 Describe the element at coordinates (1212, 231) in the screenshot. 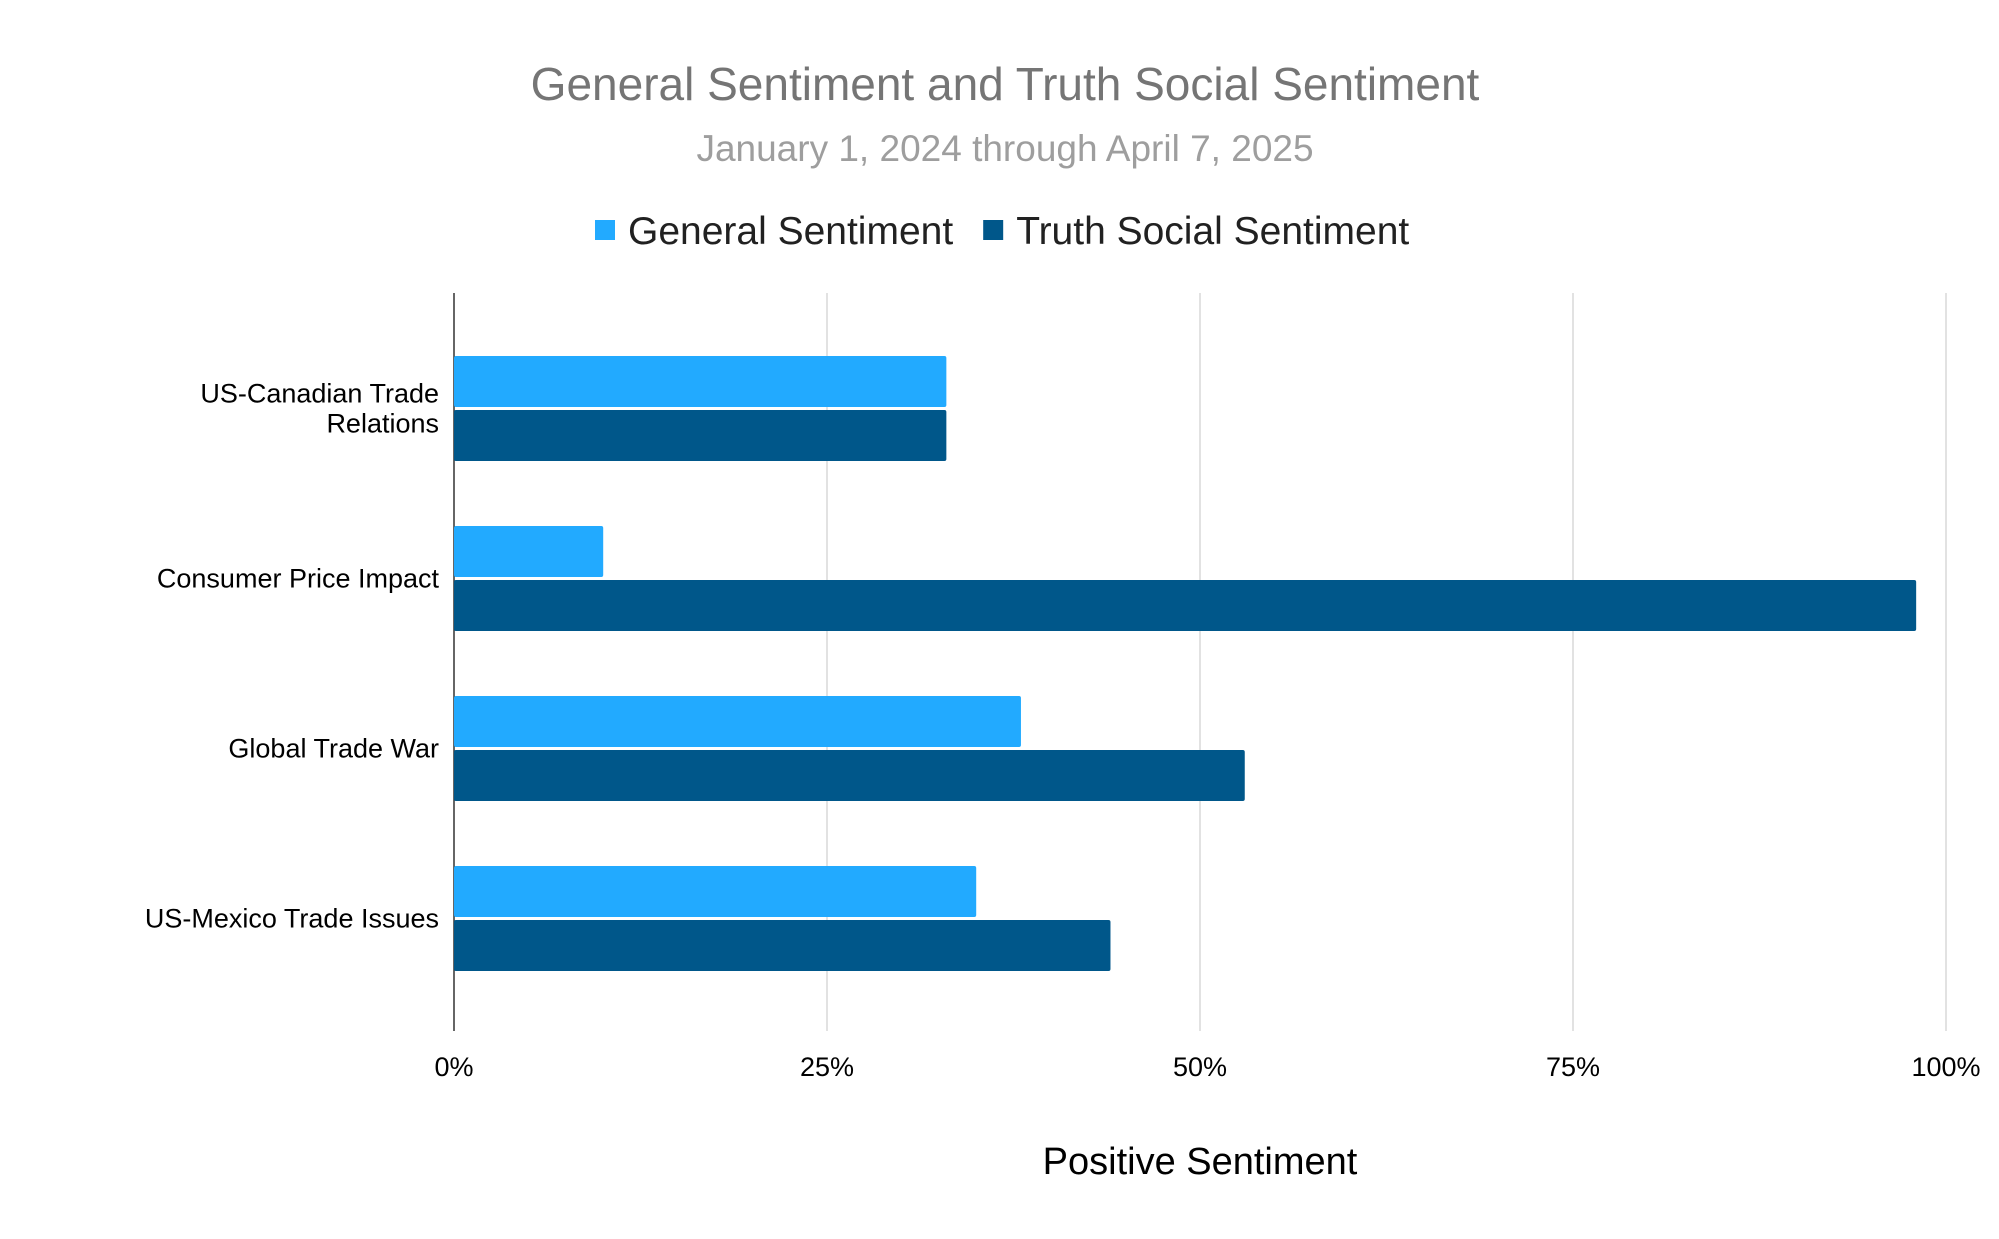

I see `legend-label: Truth Social Sentiment` at that location.